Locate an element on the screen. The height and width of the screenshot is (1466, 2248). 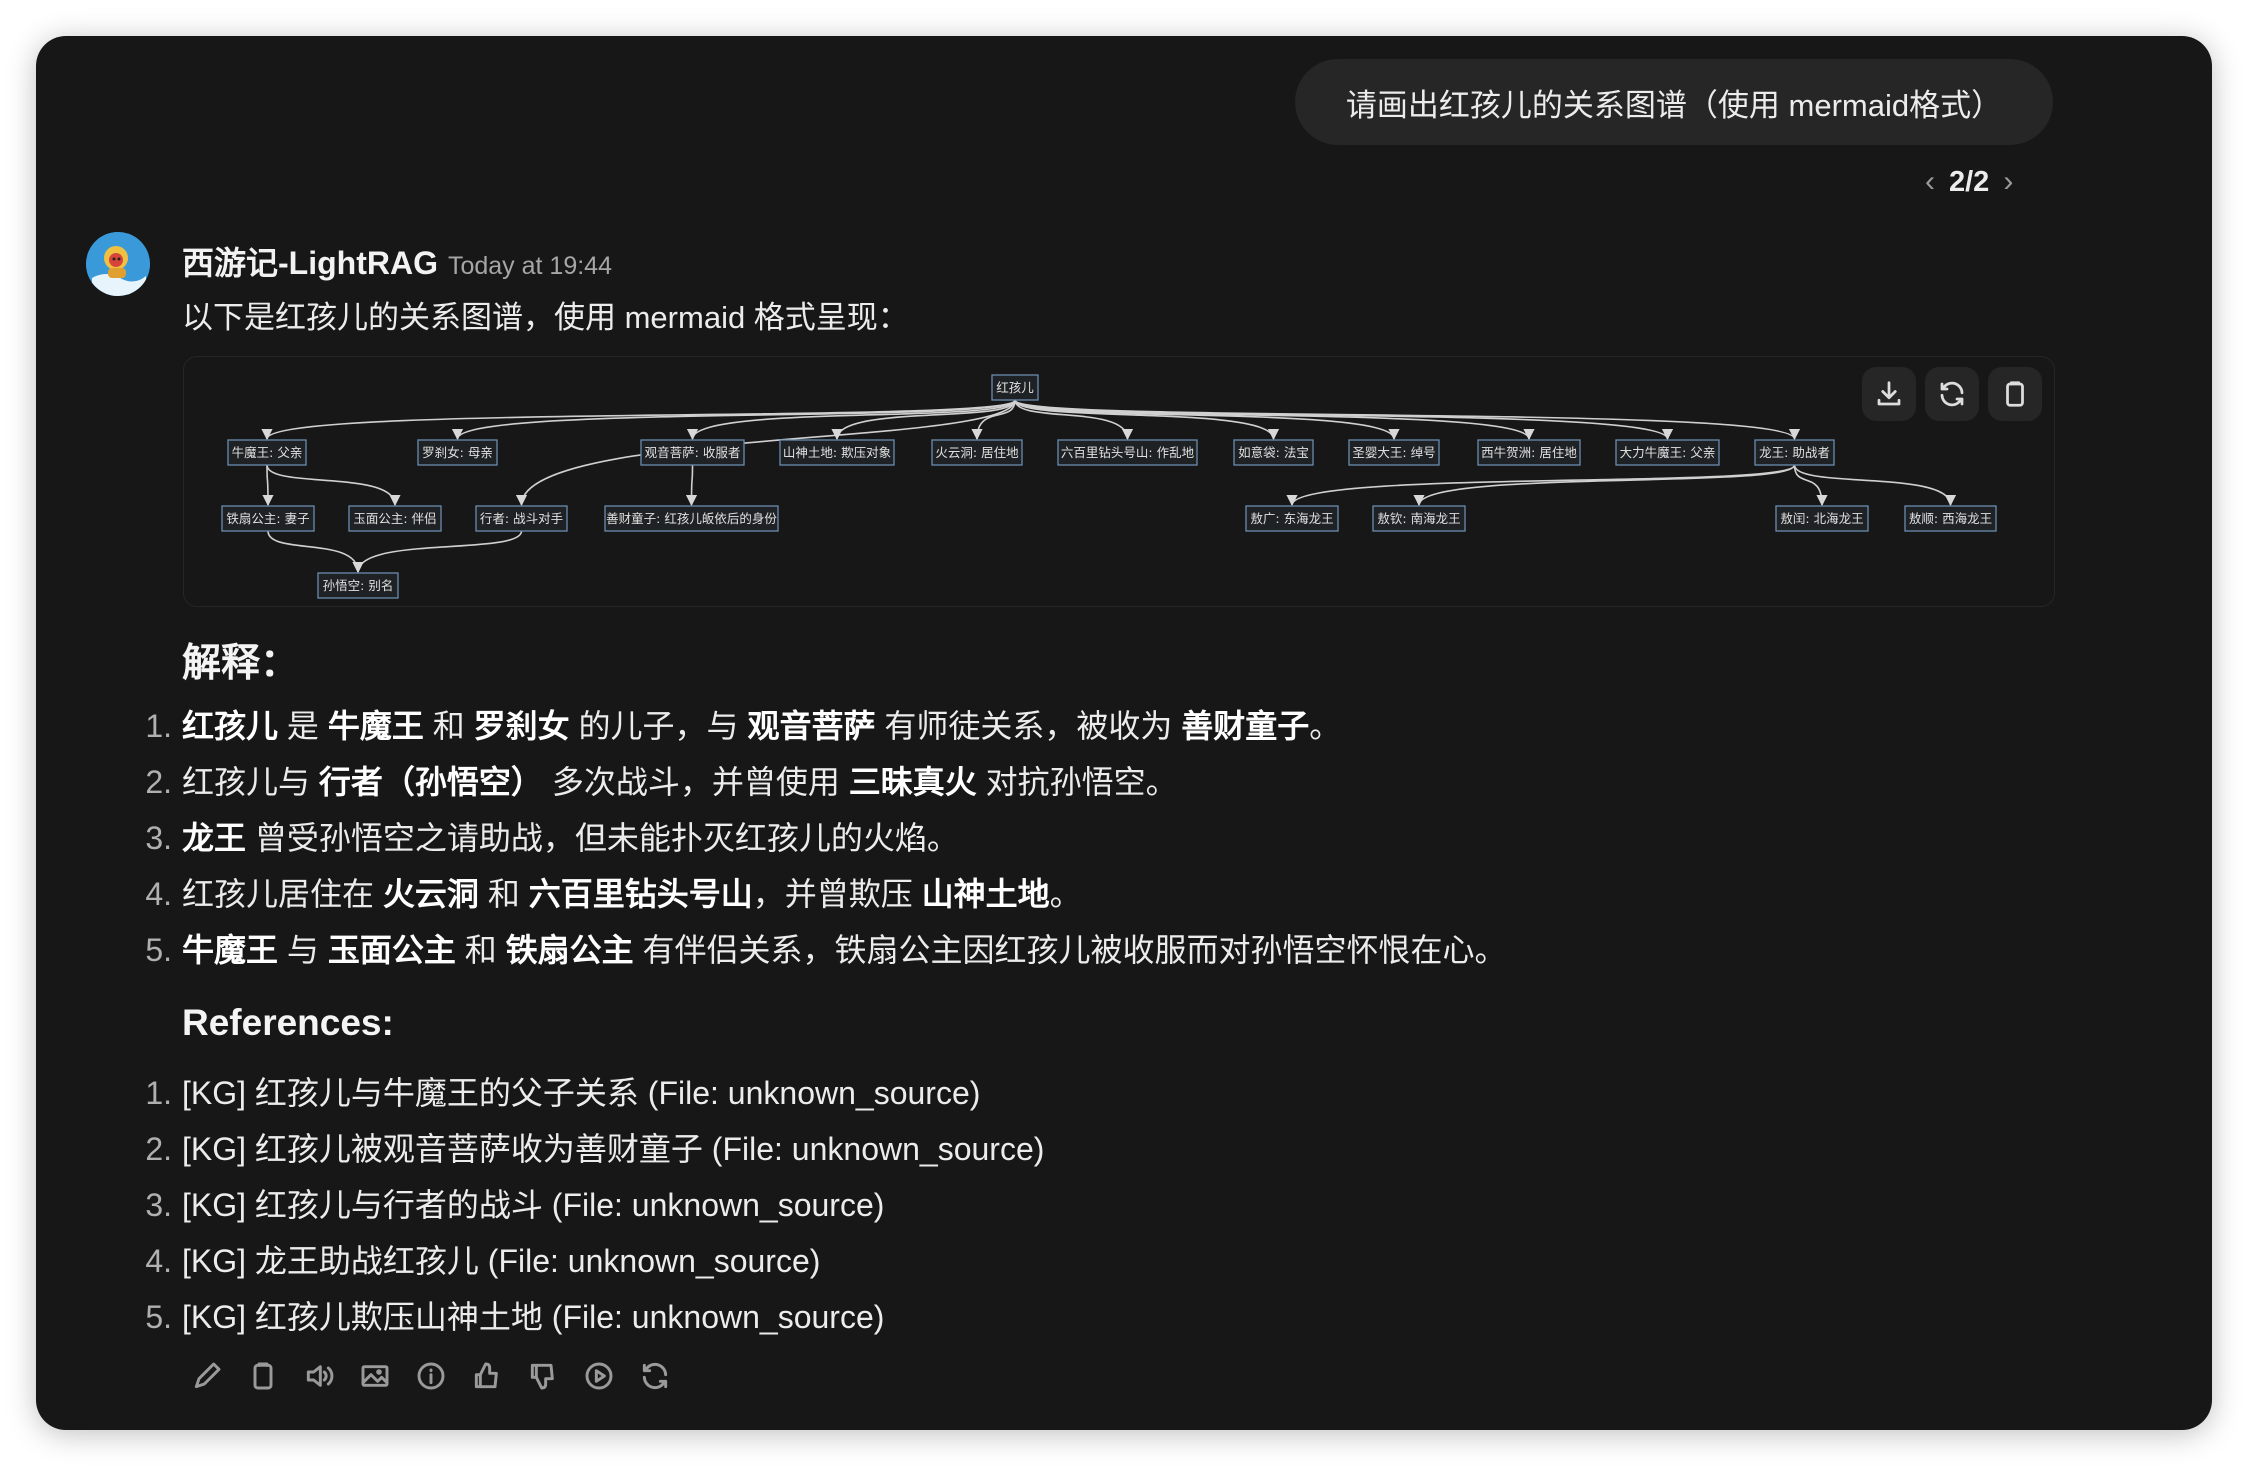
node-label: 如意袋: 法宝 is located at coordinates (1273, 452).